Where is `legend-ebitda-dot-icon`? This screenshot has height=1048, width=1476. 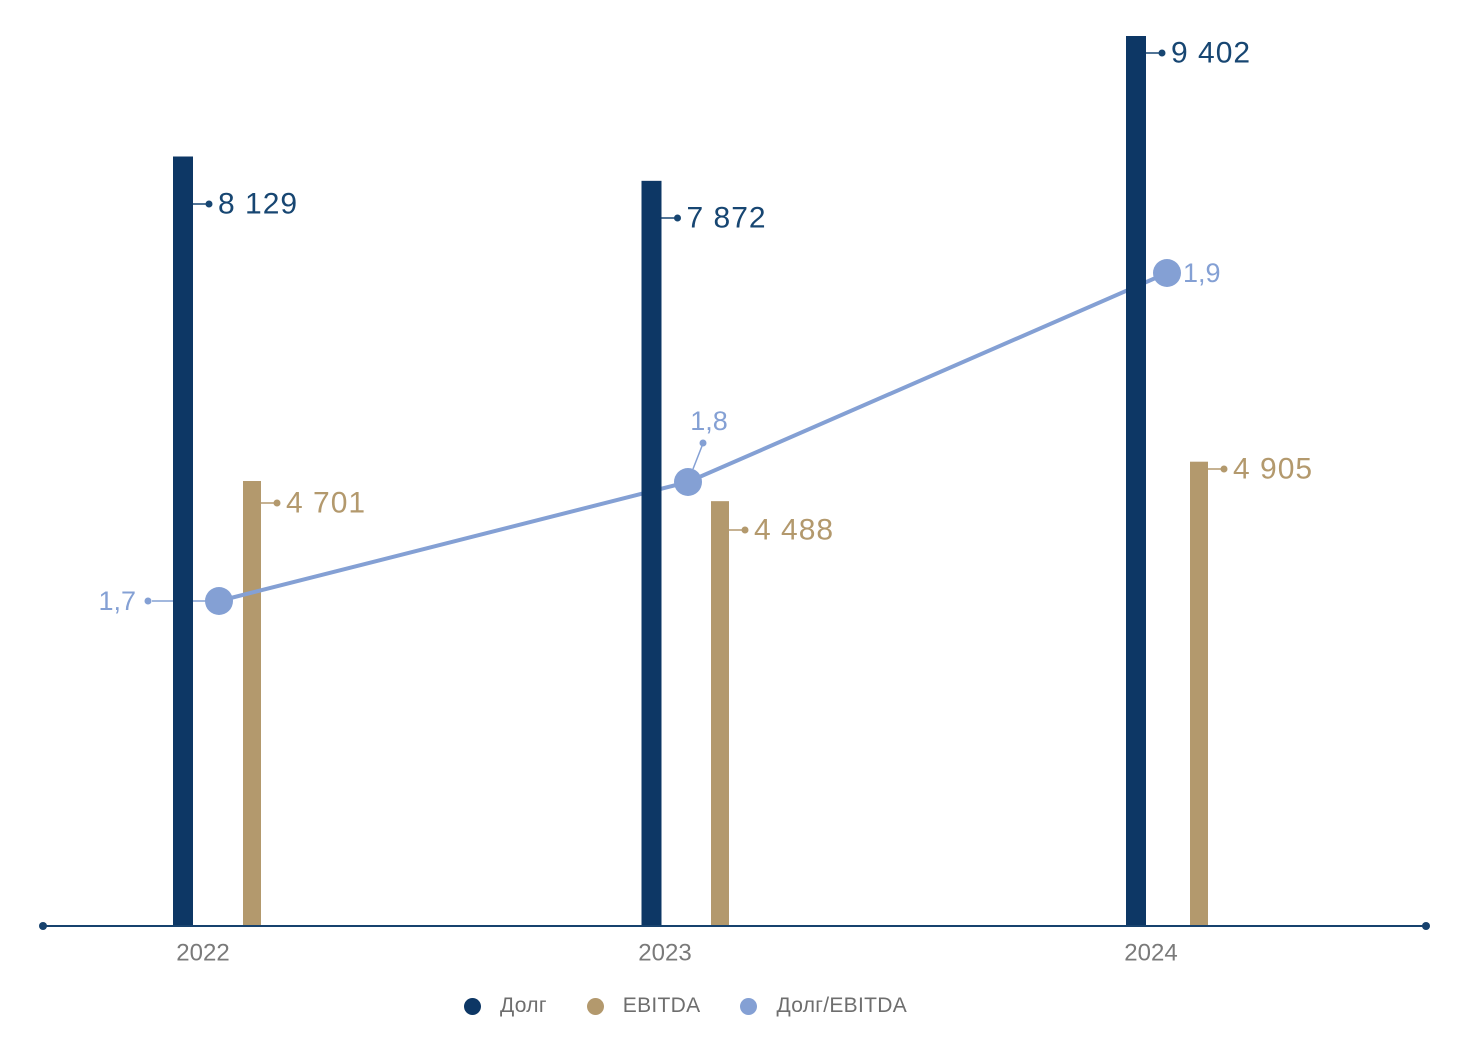 legend-ebitda-dot-icon is located at coordinates (595, 1006).